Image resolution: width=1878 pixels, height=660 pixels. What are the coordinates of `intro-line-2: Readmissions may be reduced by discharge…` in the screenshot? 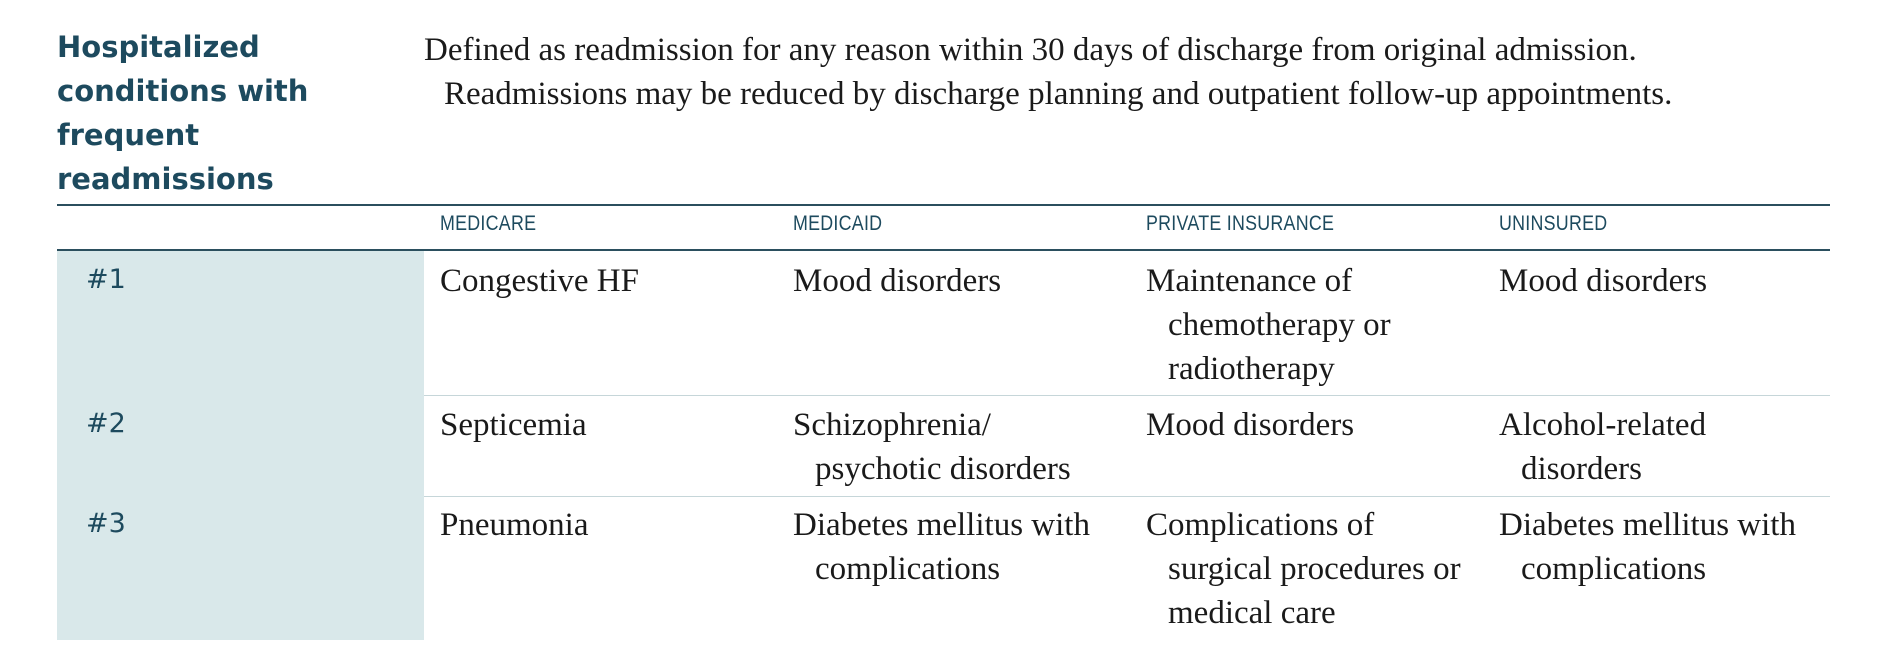 It's located at (1058, 94).